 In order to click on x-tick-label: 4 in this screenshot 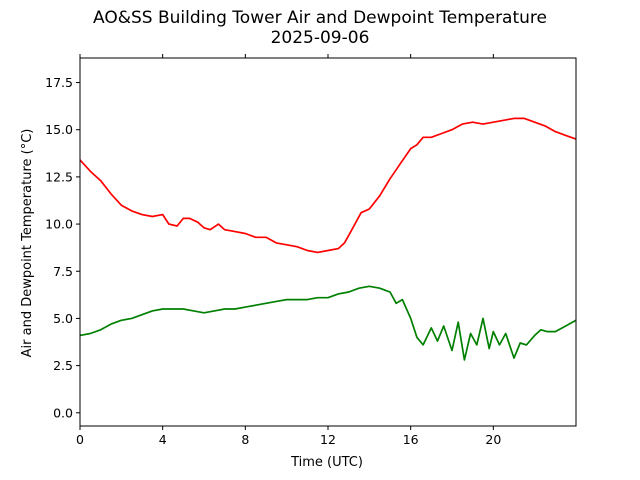, I will do `click(163, 439)`.